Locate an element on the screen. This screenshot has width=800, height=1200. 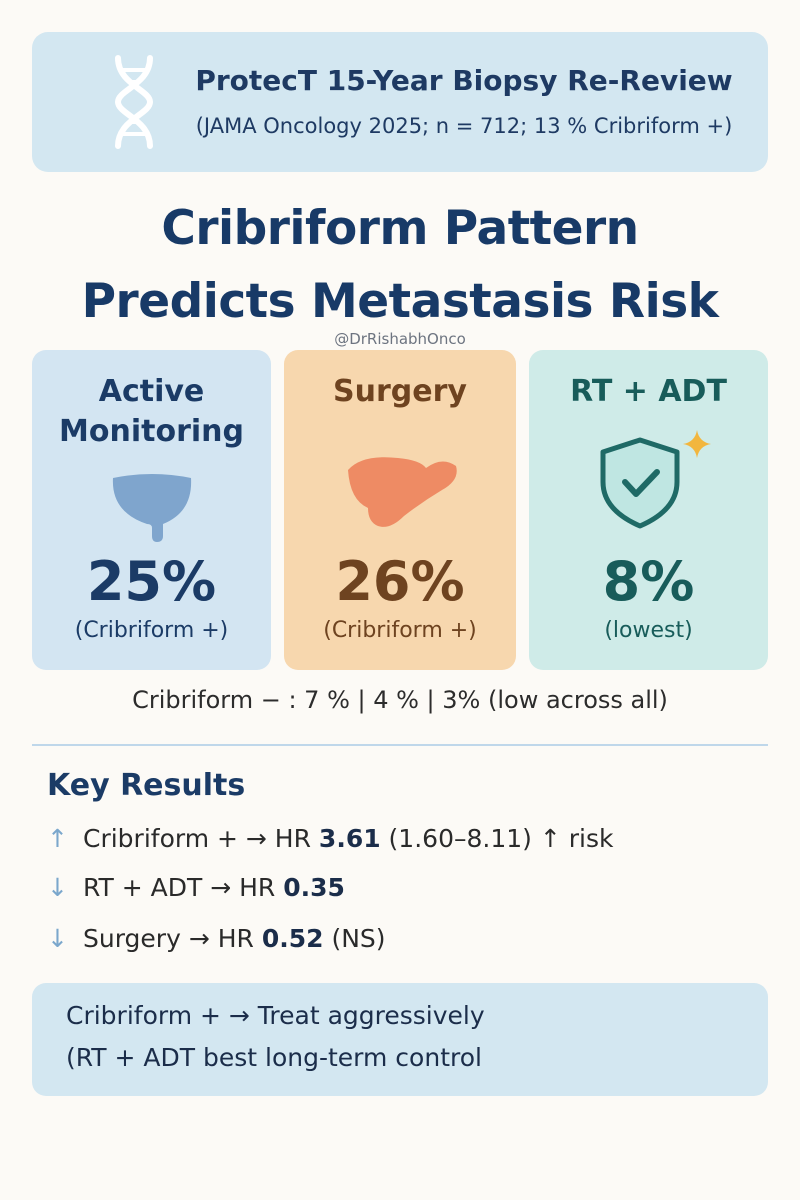
card-percent: 26% is located at coordinates (400, 581).